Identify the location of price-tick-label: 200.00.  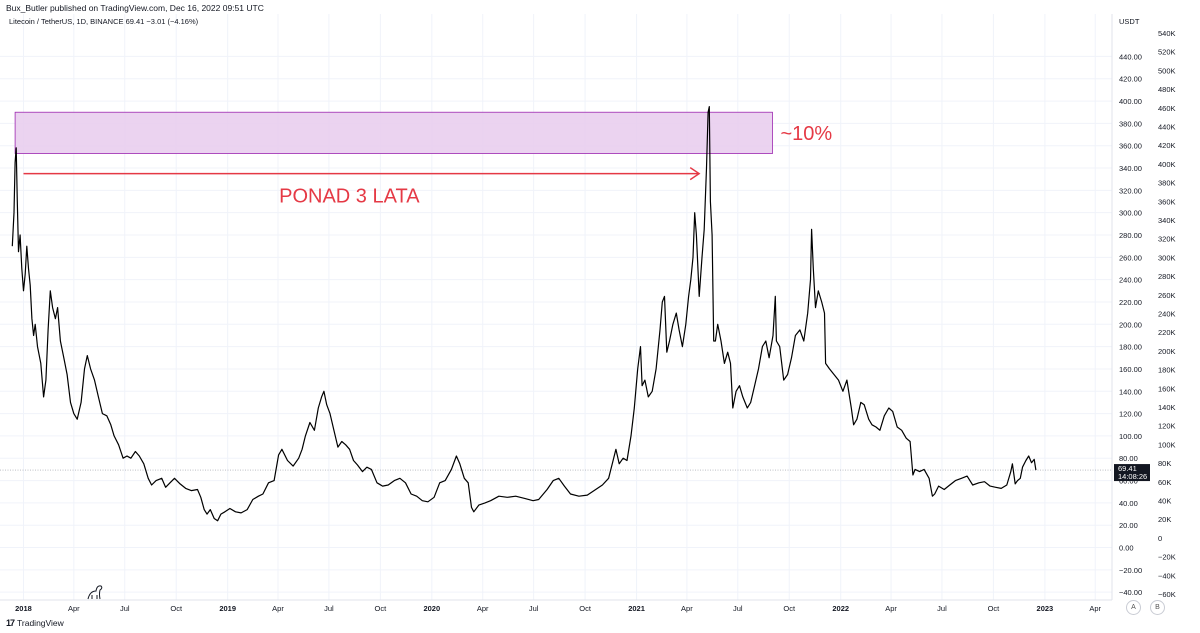
(1130, 324).